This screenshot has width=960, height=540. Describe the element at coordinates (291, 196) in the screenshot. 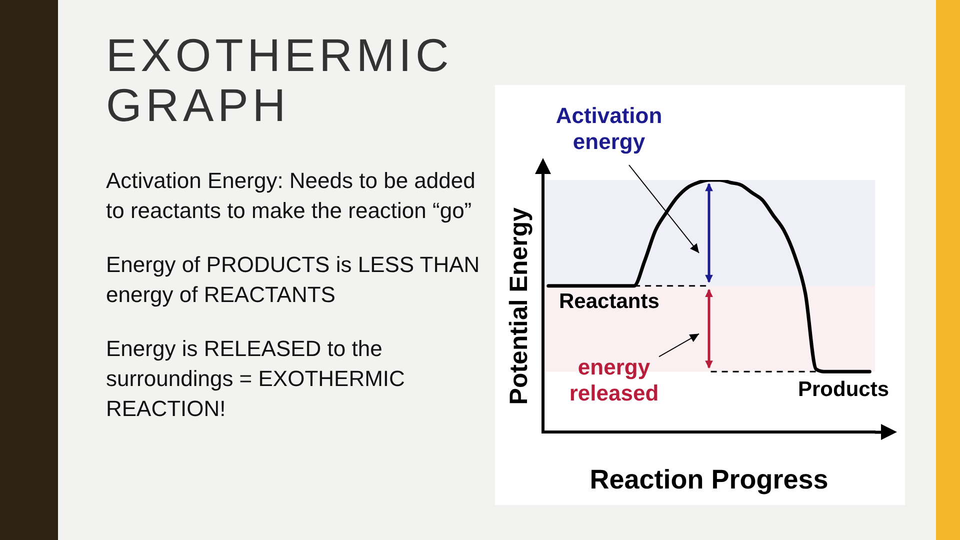

I see `text: Activation Energy: Needs to be added to reactants to make the reaction “go”` at that location.